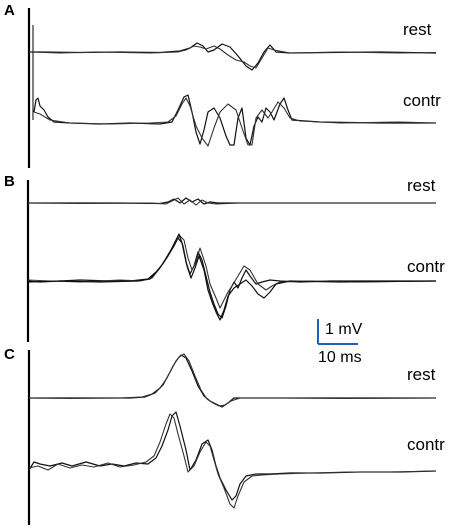 The width and height of the screenshot is (454, 529). What do you see at coordinates (426, 444) in the screenshot?
I see `label-c-contr: contr` at bounding box center [426, 444].